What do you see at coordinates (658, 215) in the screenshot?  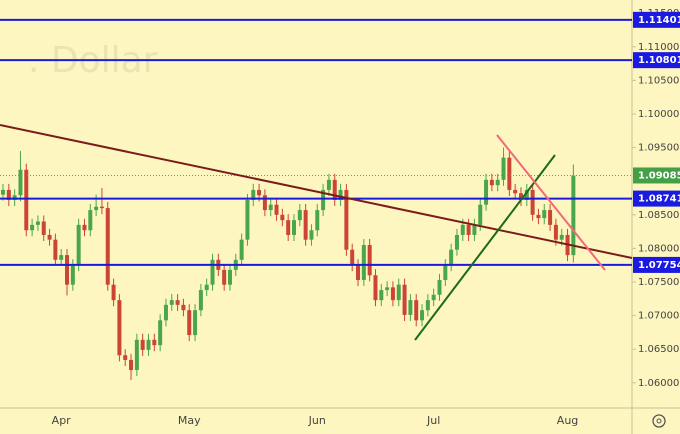 I see `y-tick-label: 1.08500` at bounding box center [658, 215].